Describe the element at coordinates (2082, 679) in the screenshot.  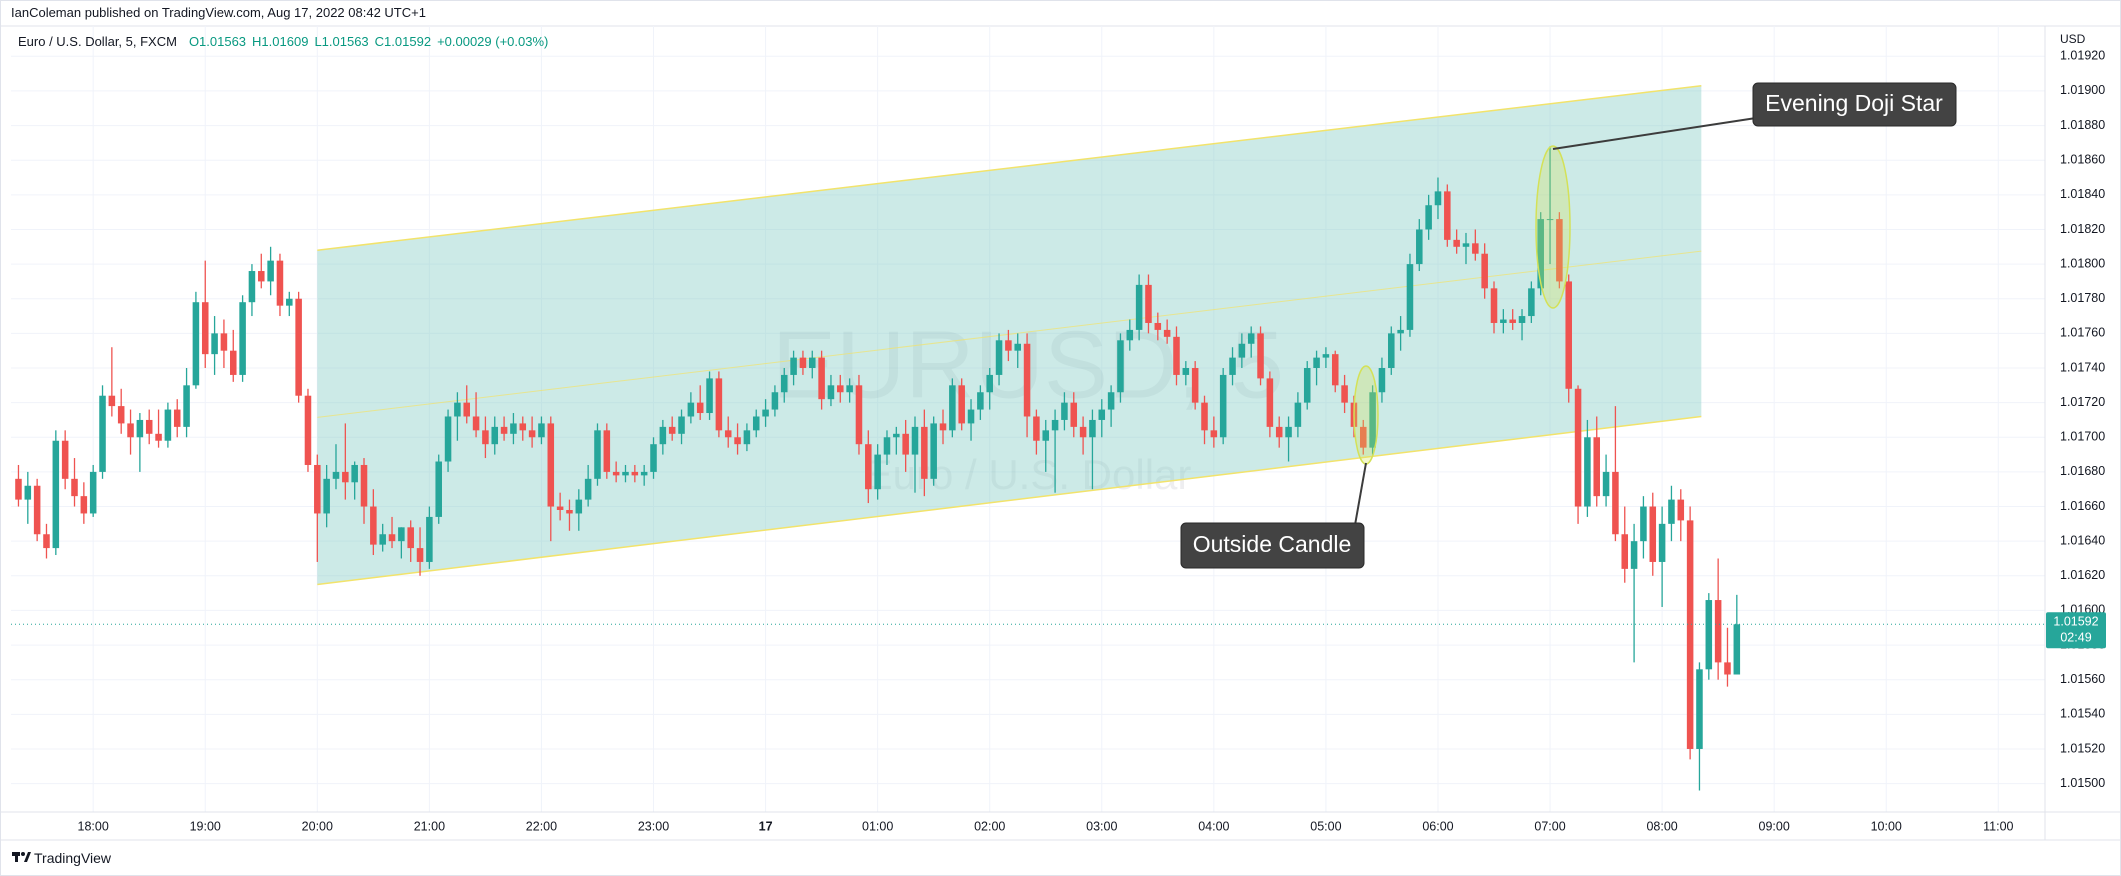
I see `y-tick-label: 1.01560` at that location.